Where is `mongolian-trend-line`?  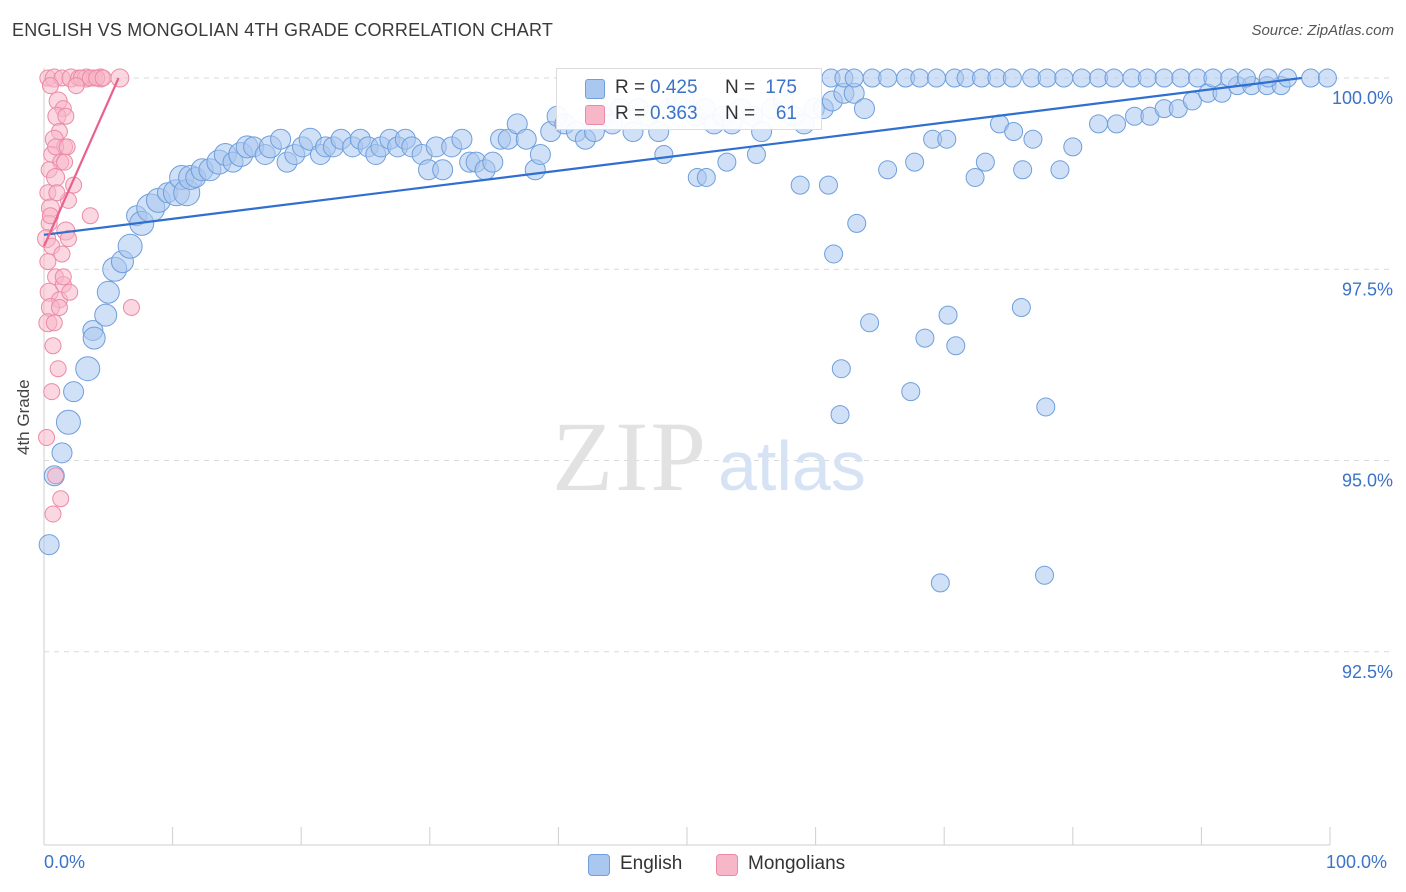 mongolian-trend-line is located at coordinates (81, 162).